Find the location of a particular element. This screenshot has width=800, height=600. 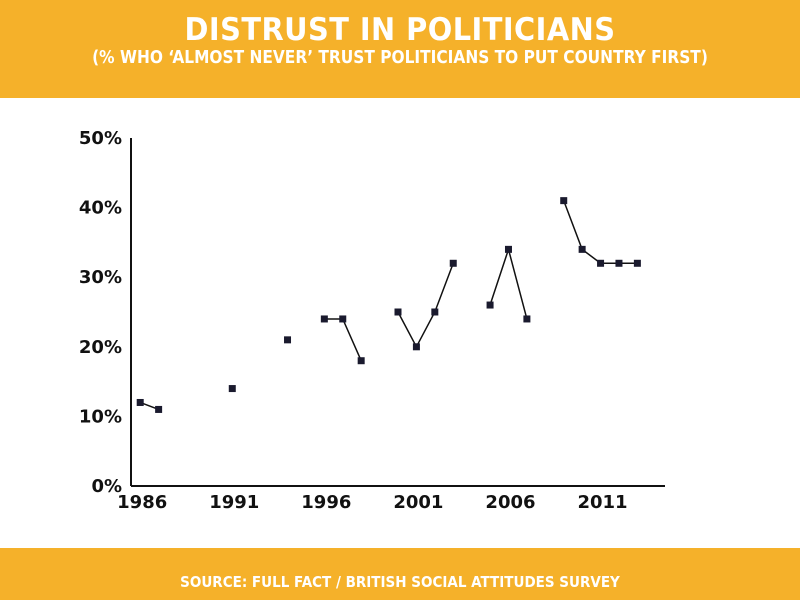

y-tick-label: 30% is located at coordinates (100, 277).